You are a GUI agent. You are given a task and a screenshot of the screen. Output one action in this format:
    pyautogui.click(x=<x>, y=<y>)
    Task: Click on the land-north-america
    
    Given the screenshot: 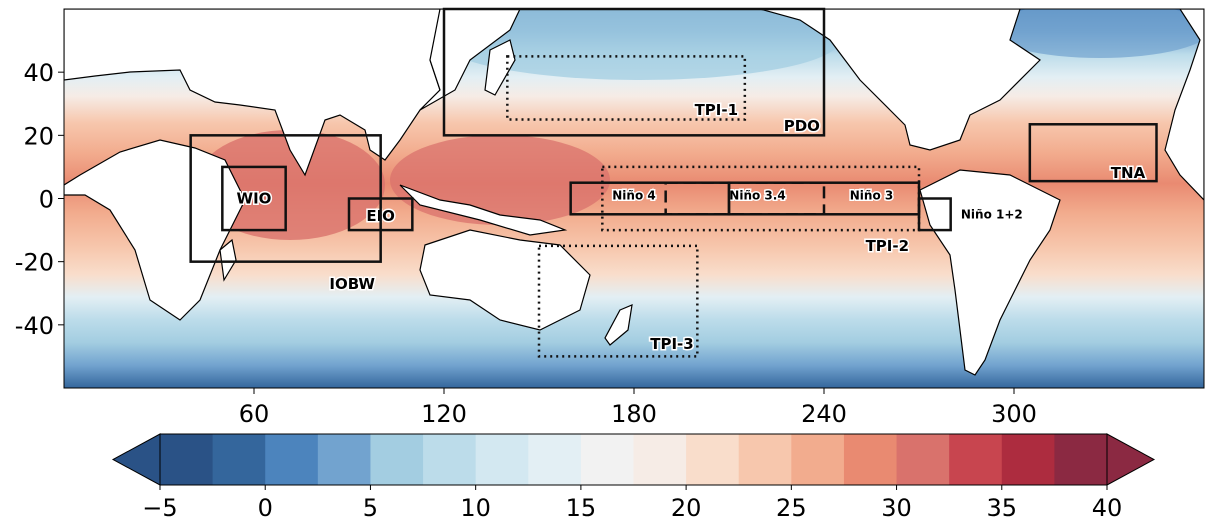 What is the action you would take?
    pyautogui.click(x=900, y=80)
    